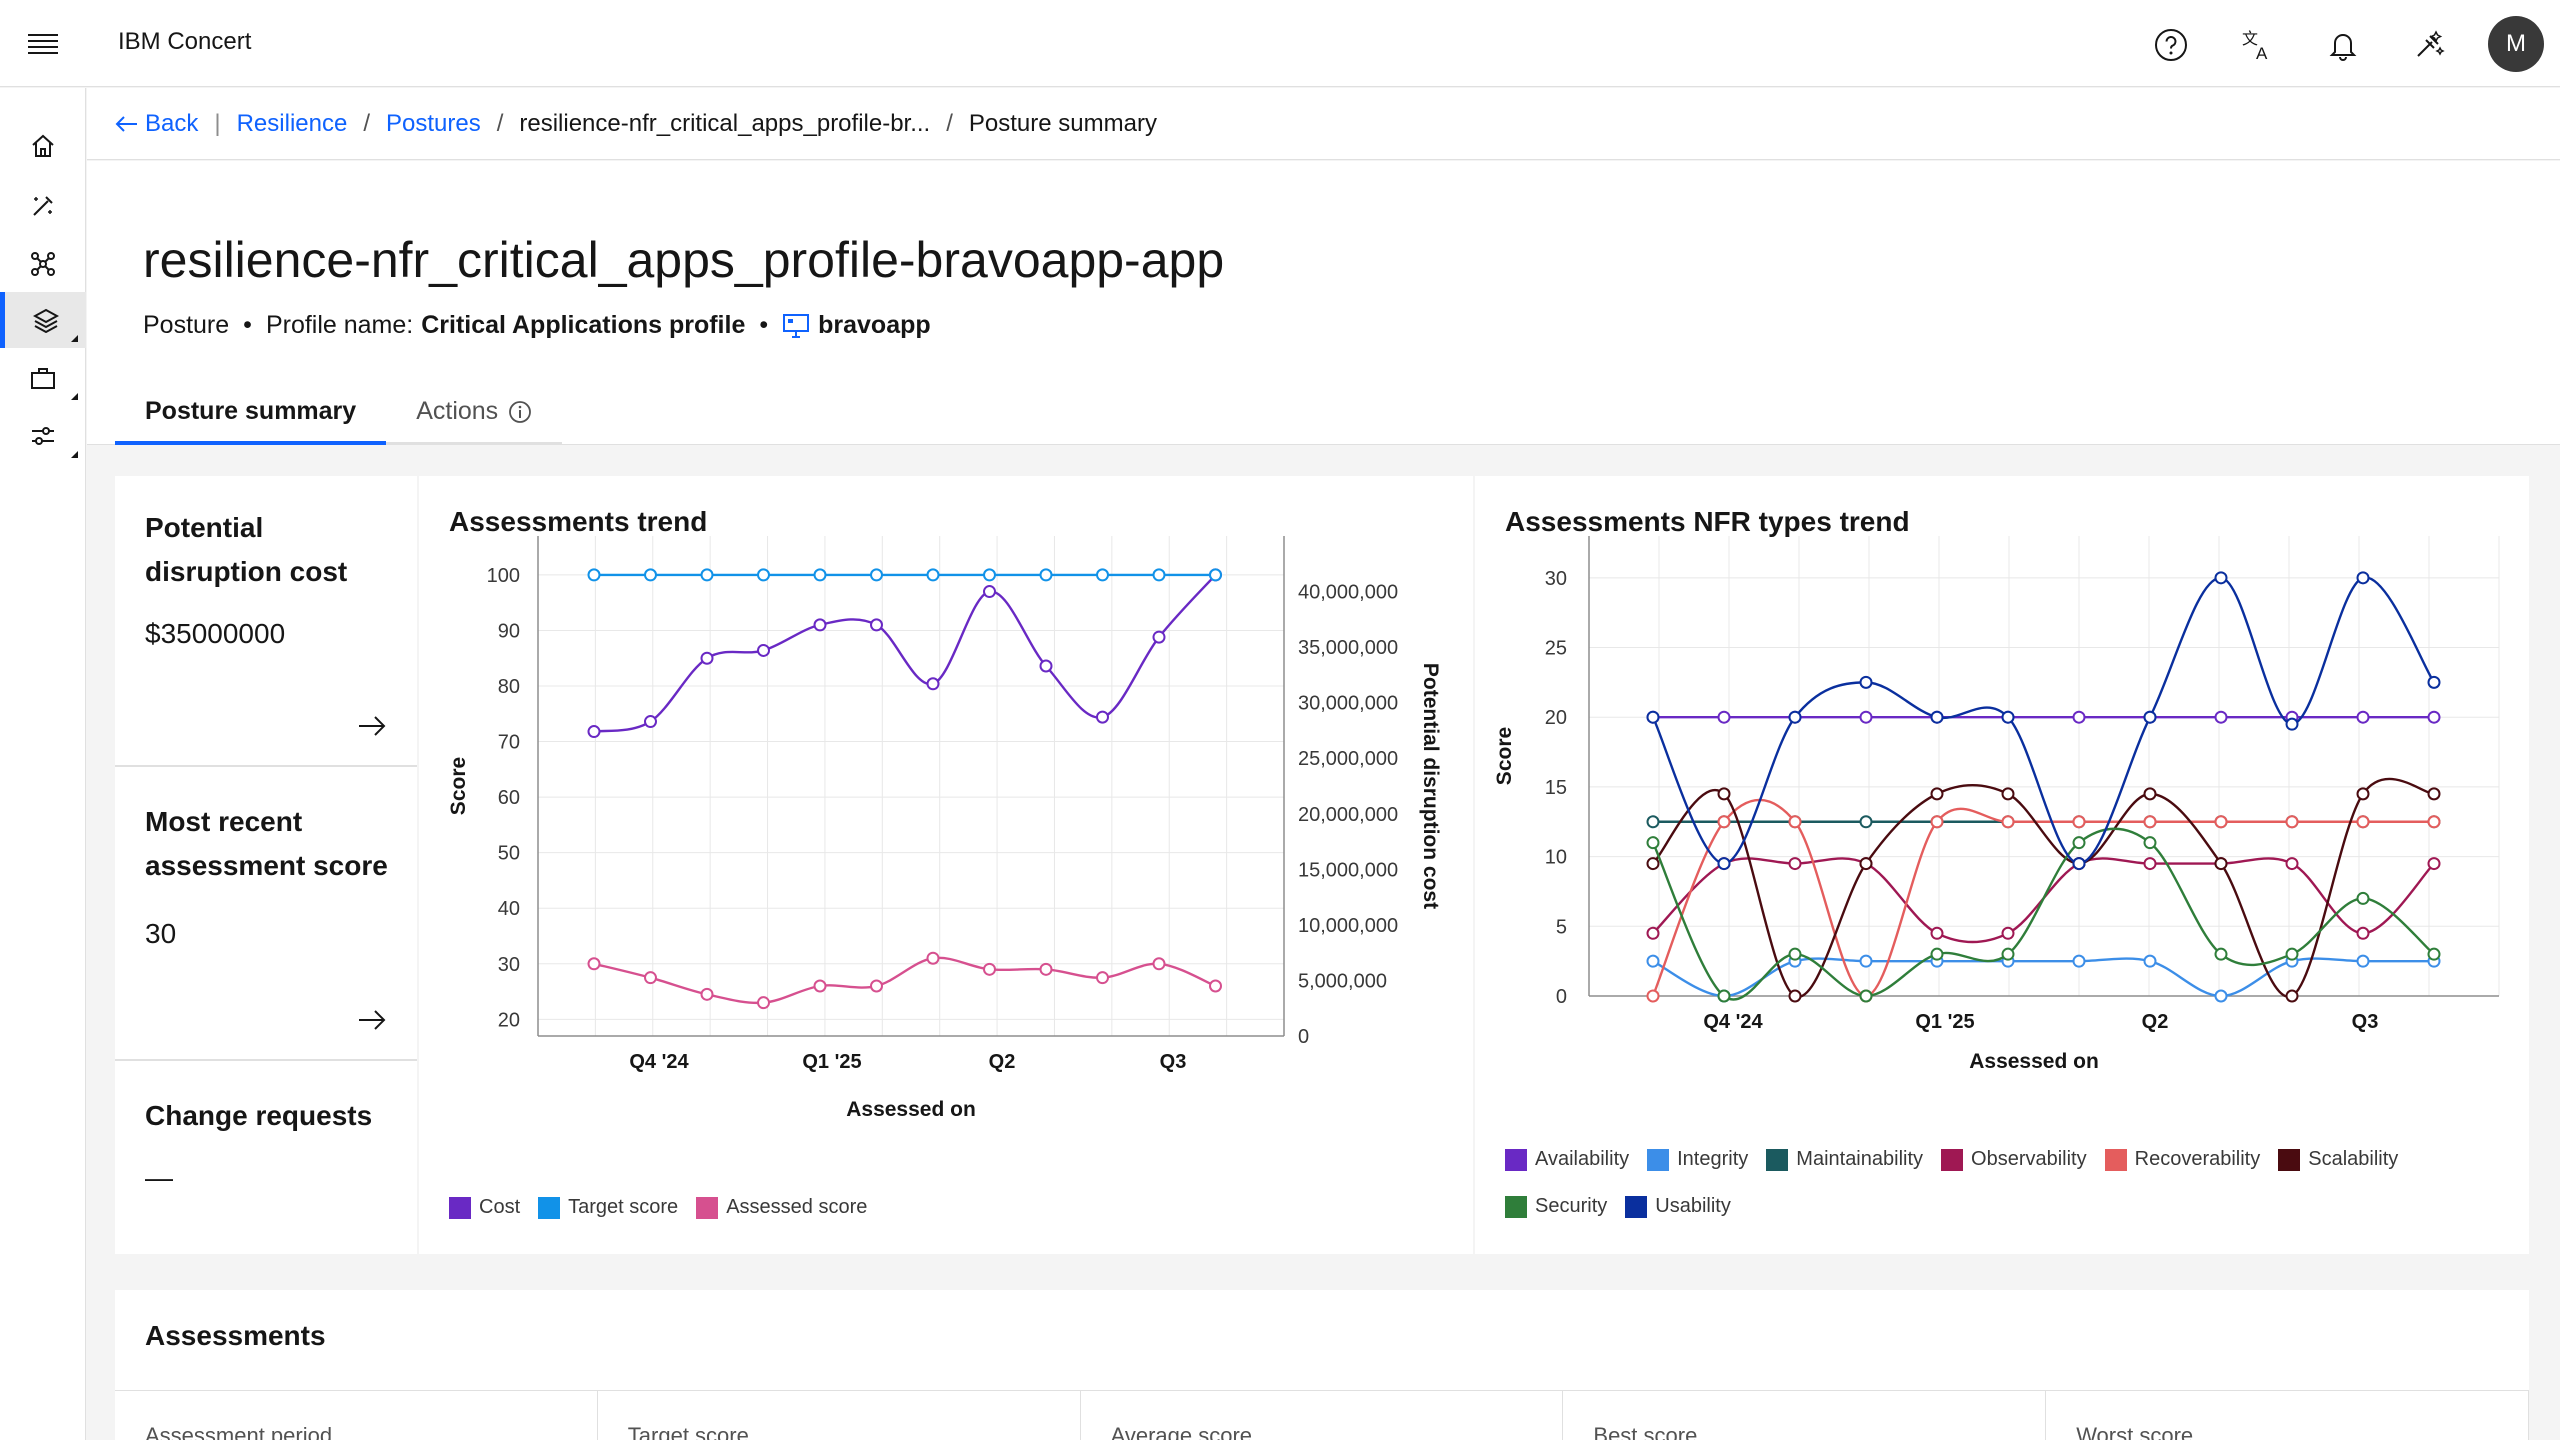  What do you see at coordinates (1348, 648) in the screenshot?
I see `y2-tick-label: 35,000,000` at bounding box center [1348, 648].